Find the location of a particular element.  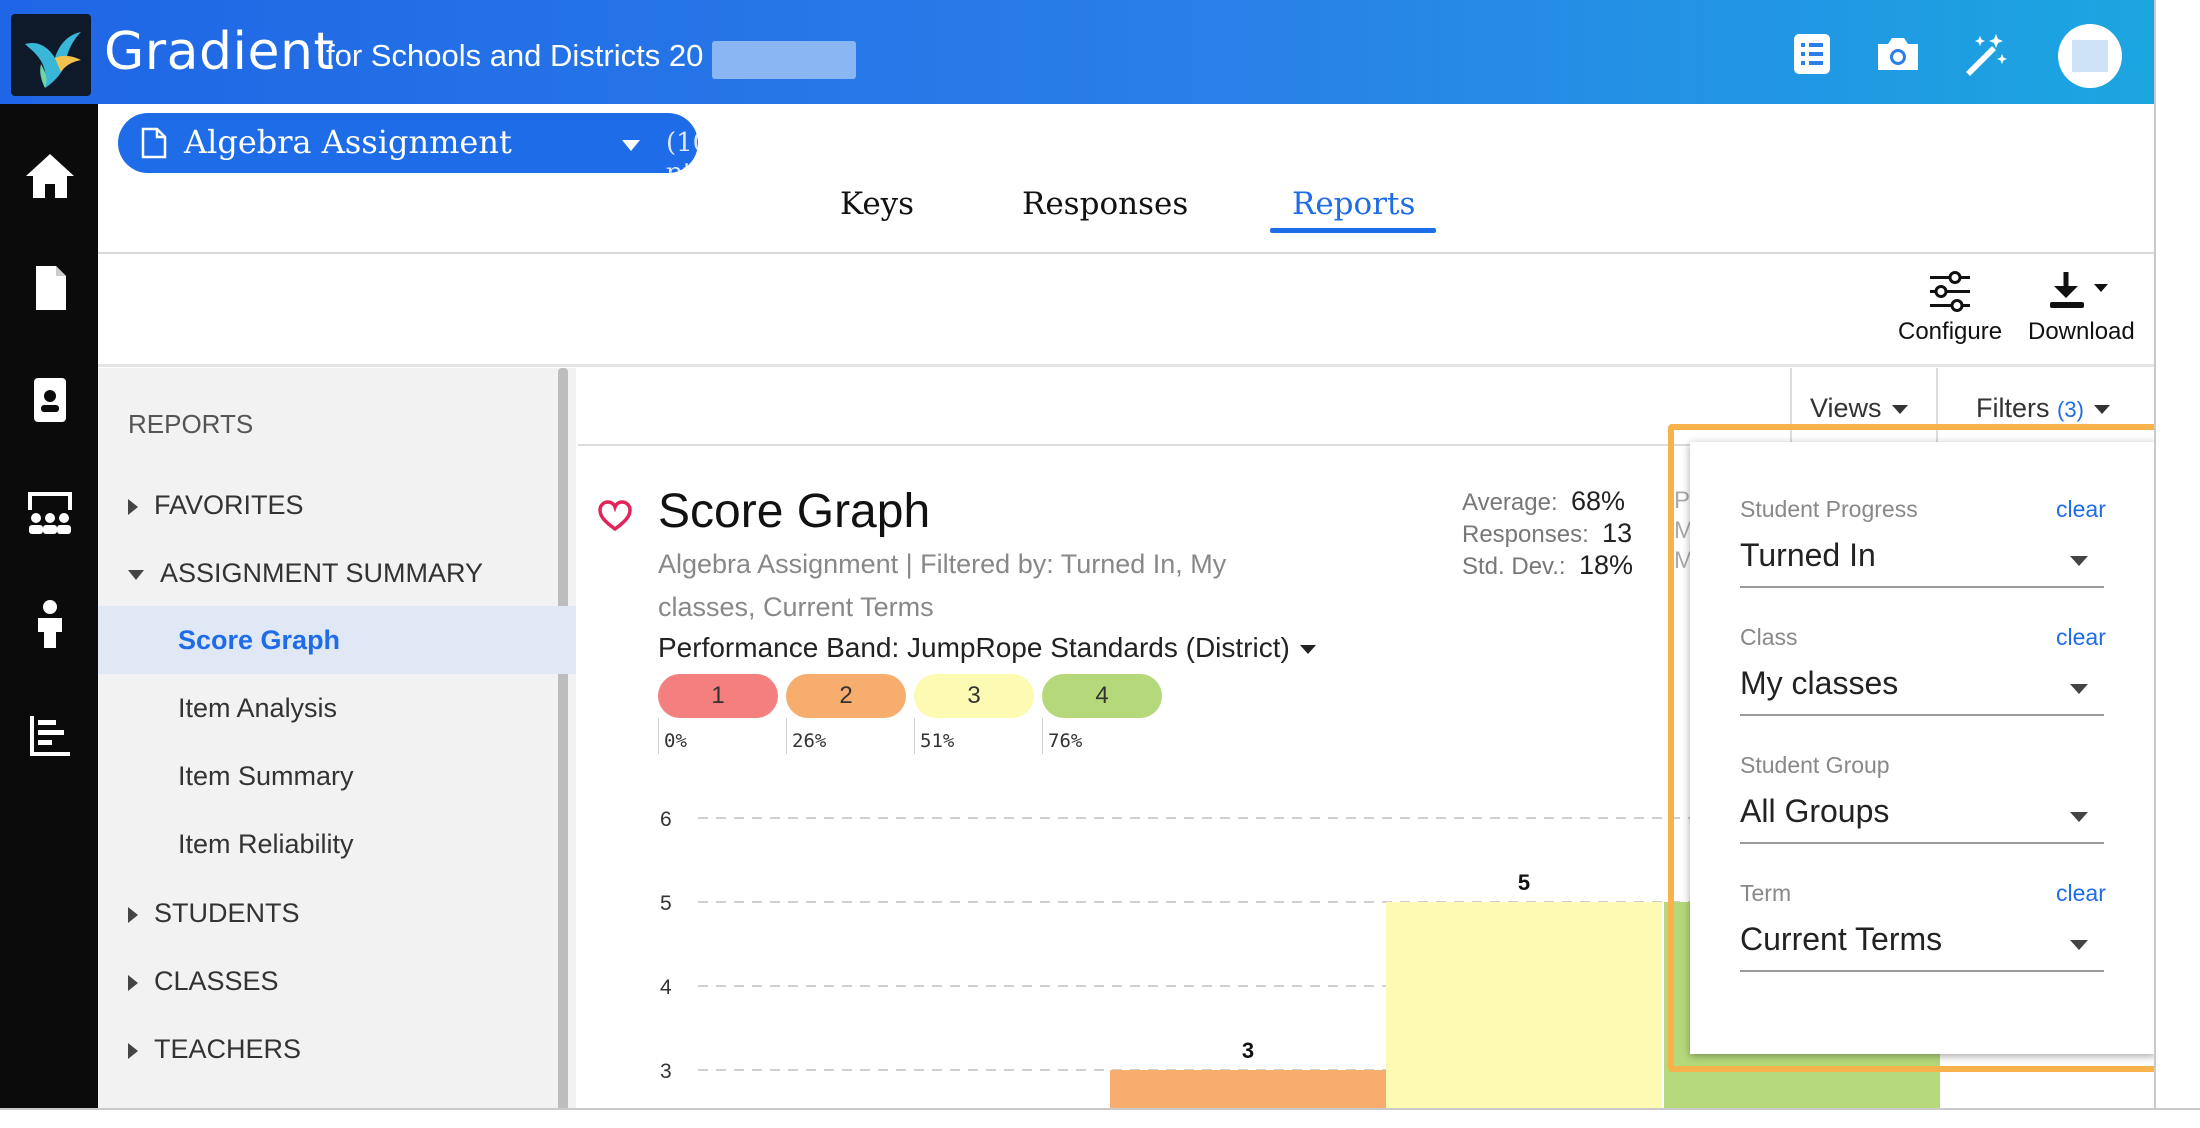

band-1-pct: 0% is located at coordinates (675, 741).